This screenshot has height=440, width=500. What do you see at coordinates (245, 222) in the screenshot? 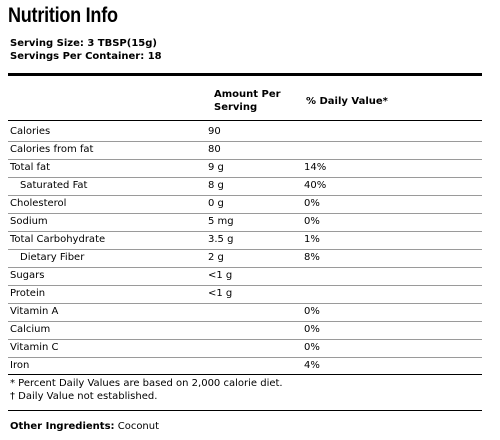
I see `table-row: Sodium 5 mg 0%` at bounding box center [245, 222].